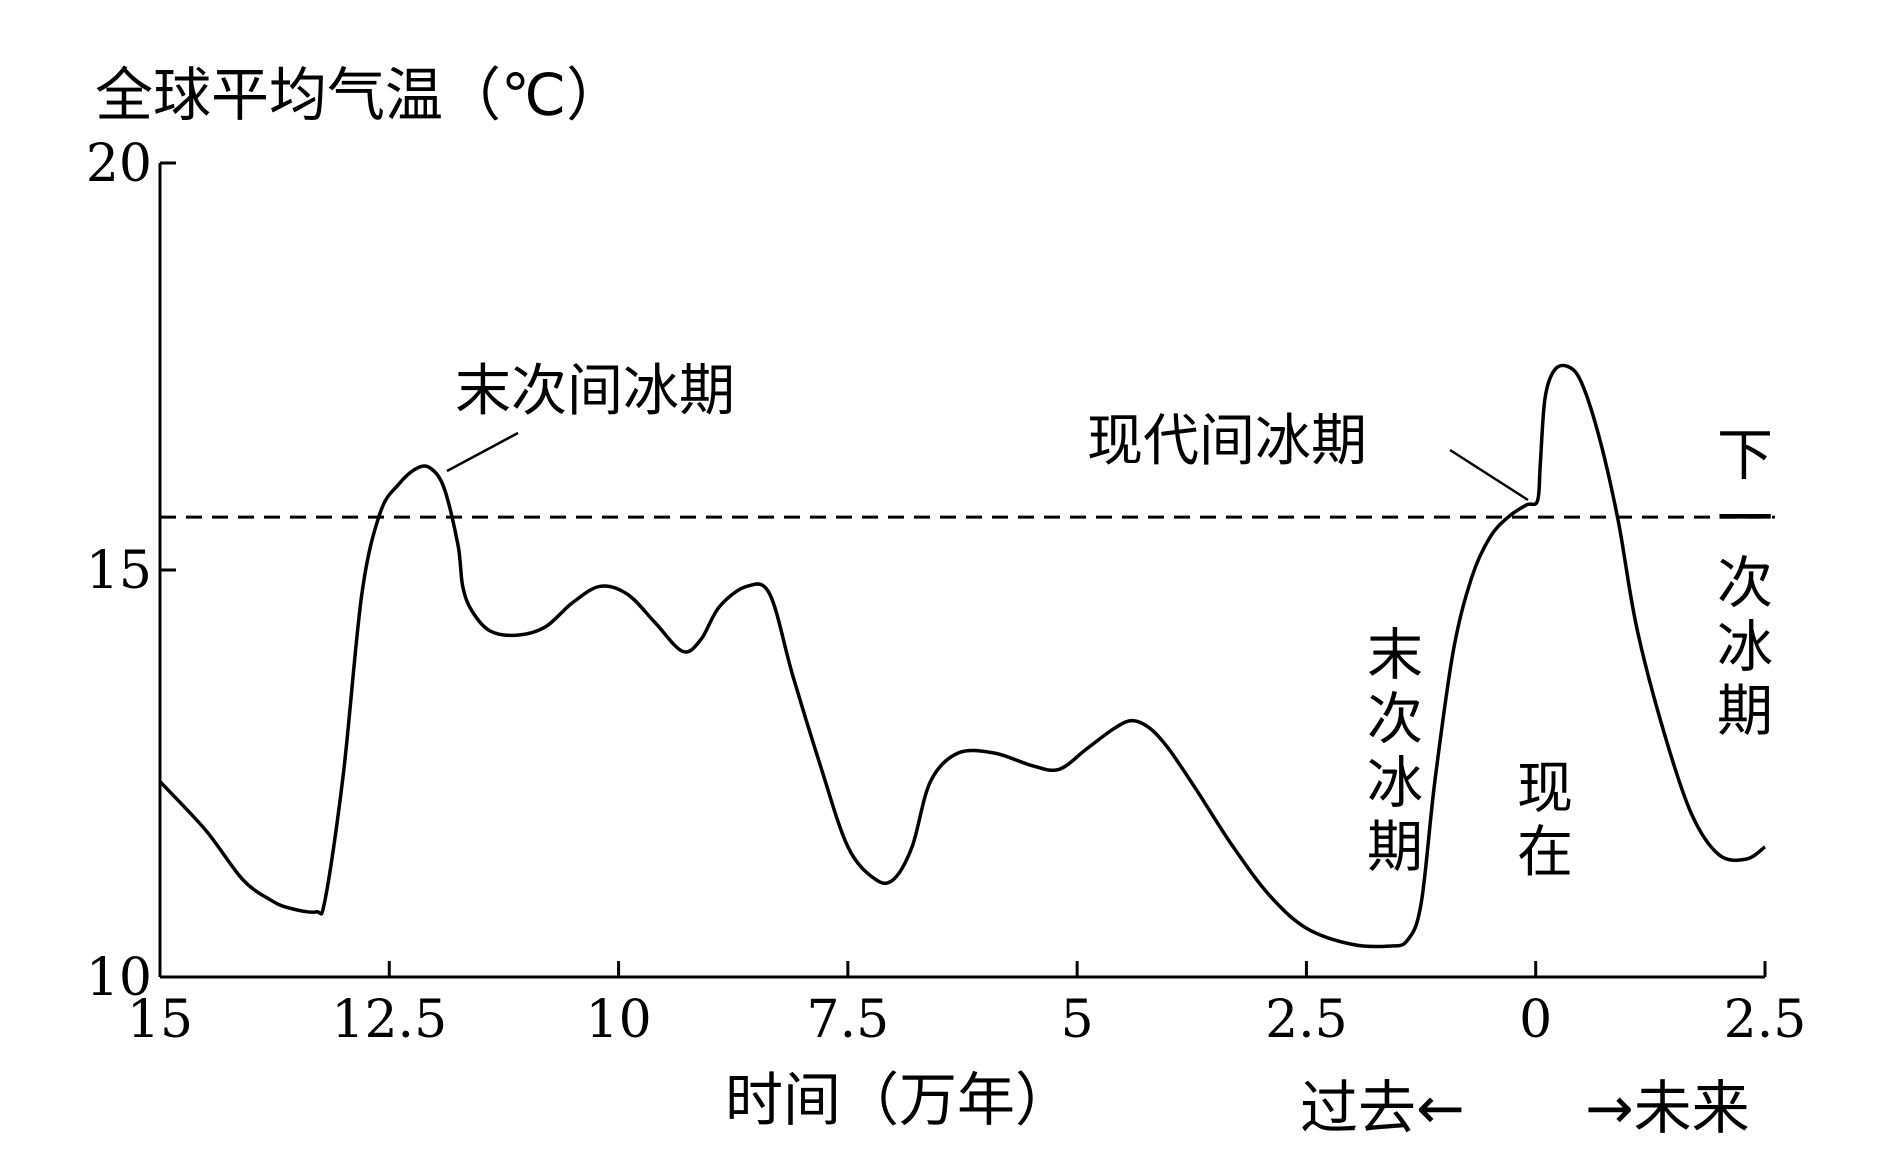 The width and height of the screenshot is (1890, 1166). What do you see at coordinates (595, 391) in the screenshot?
I see `annotation-last-interglacial: 末次间冰期` at bounding box center [595, 391].